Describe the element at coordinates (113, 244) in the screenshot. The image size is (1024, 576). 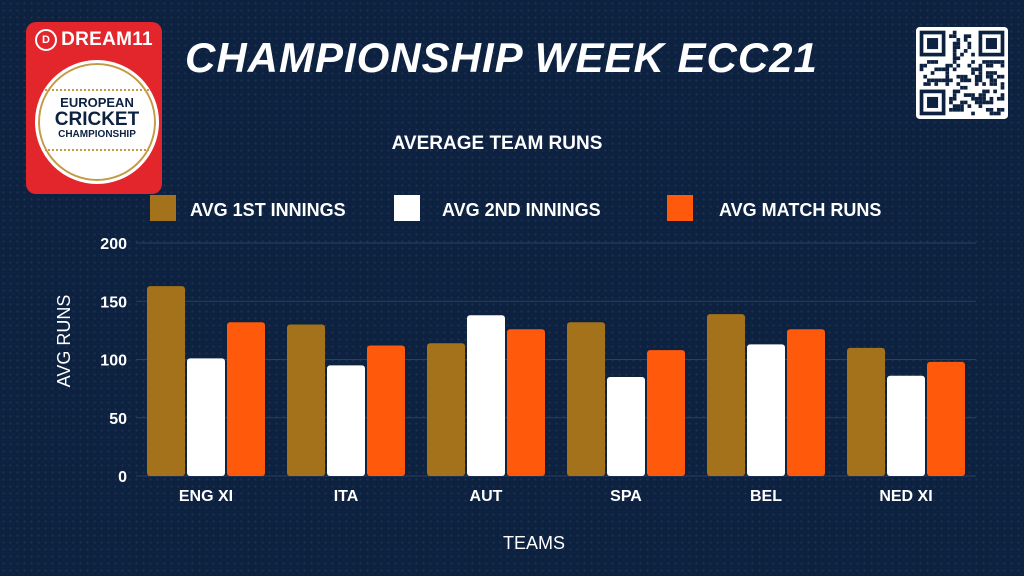
I see `y-tick-label: 200` at that location.